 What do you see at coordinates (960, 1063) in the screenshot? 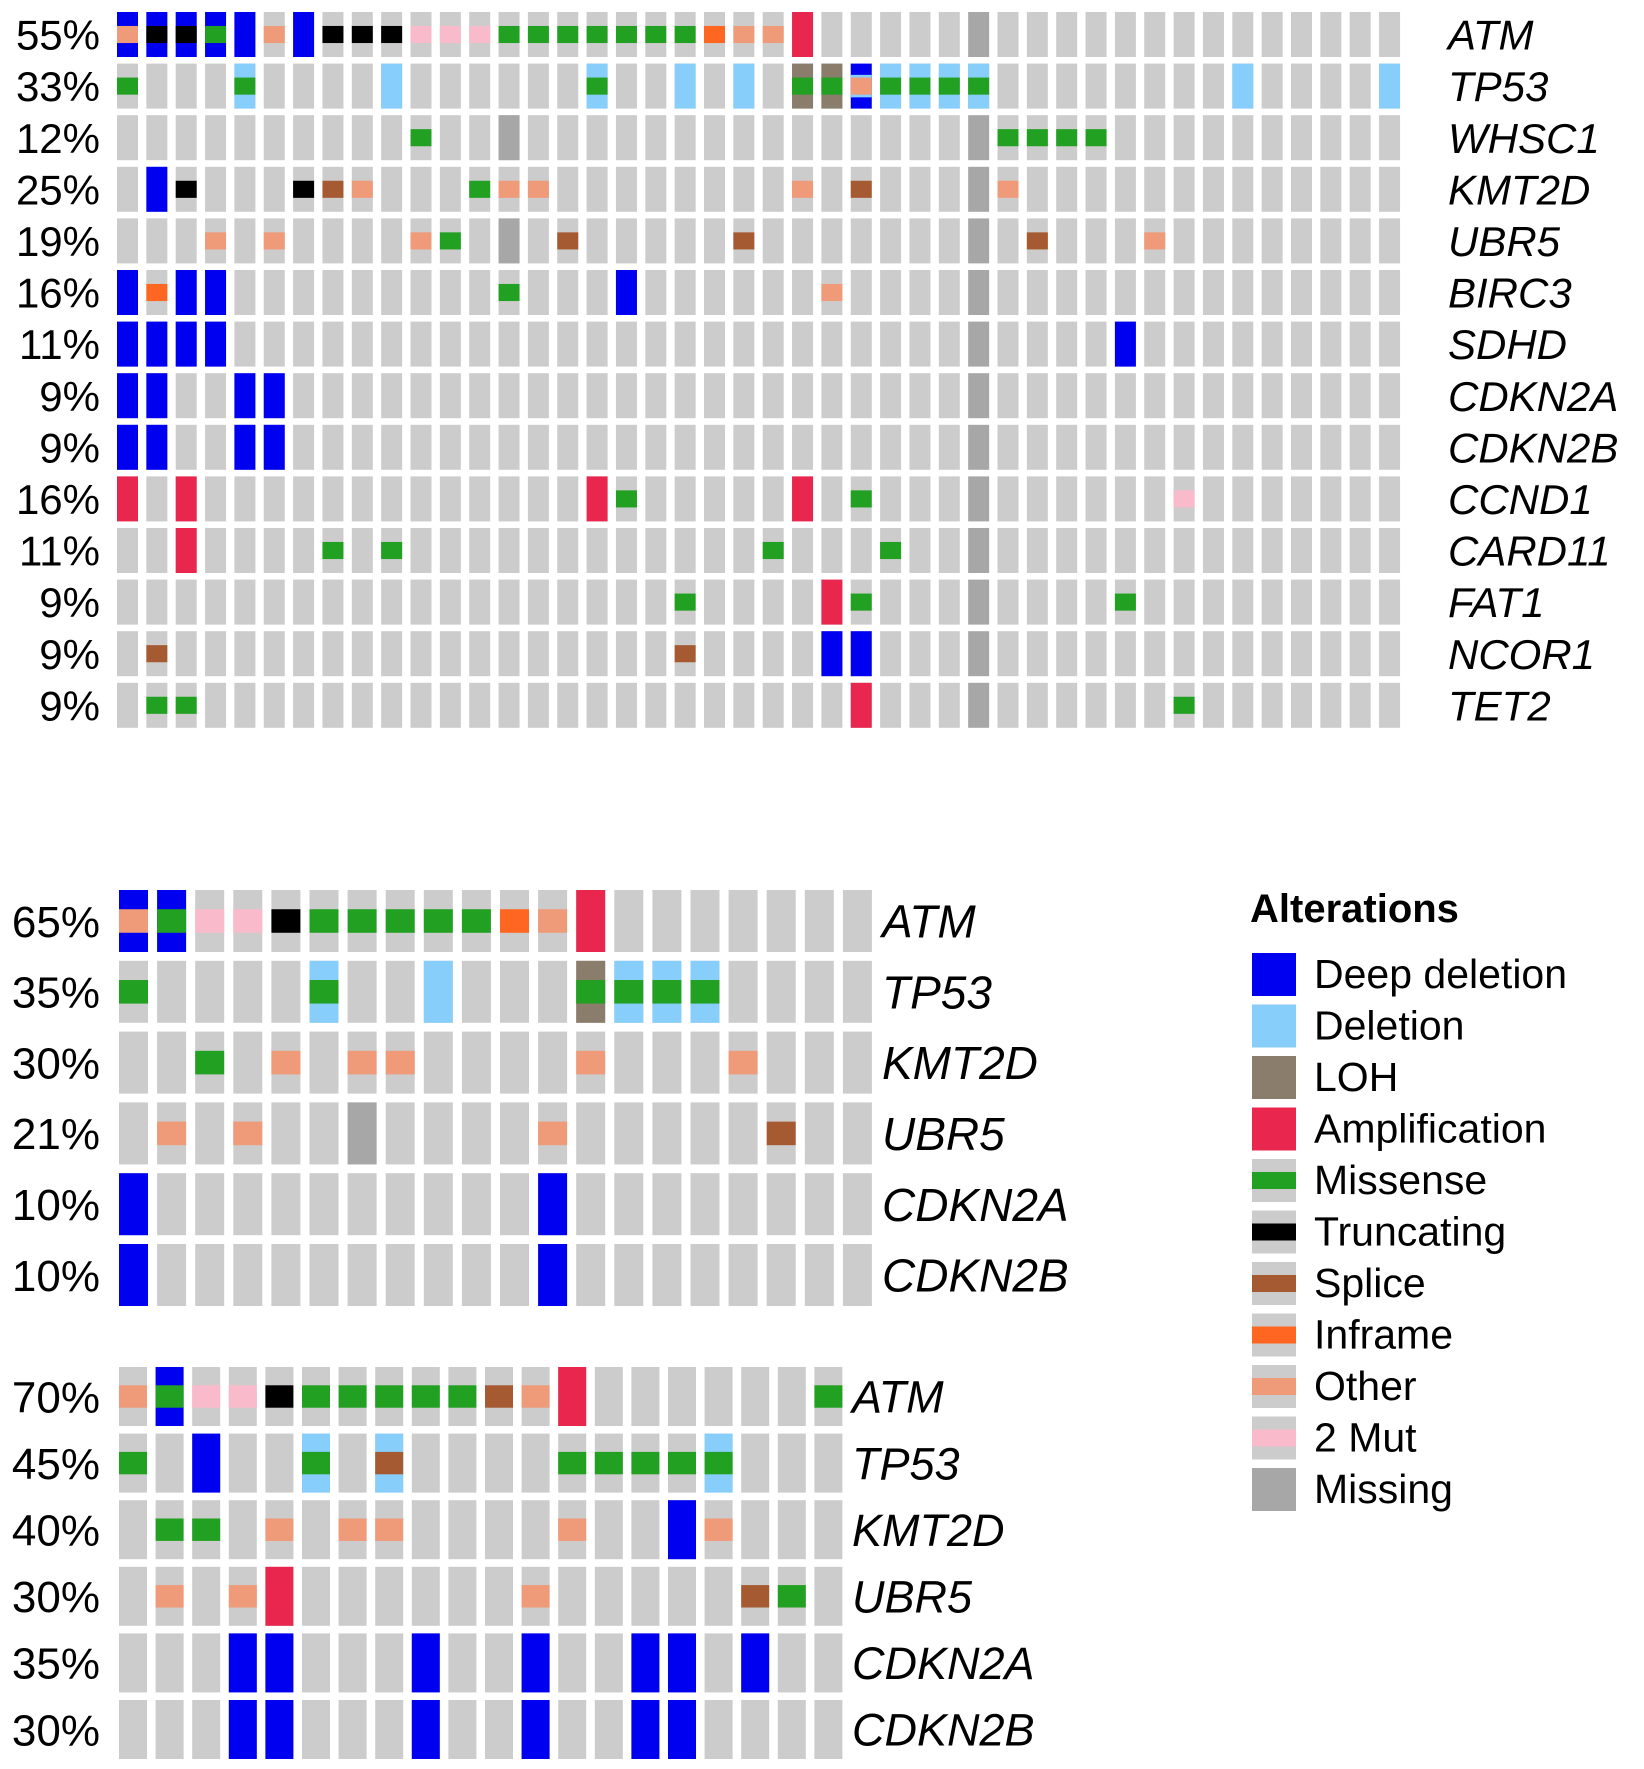
I see `gene-name-label: KMT2D` at bounding box center [960, 1063].